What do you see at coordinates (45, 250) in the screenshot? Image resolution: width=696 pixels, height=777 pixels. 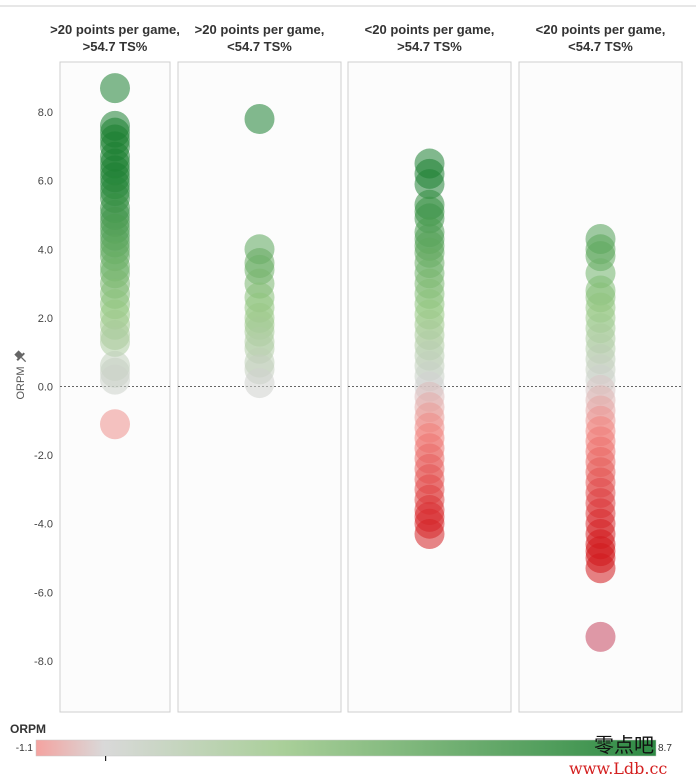 I see `y-tick-label: 4.0` at bounding box center [45, 250].